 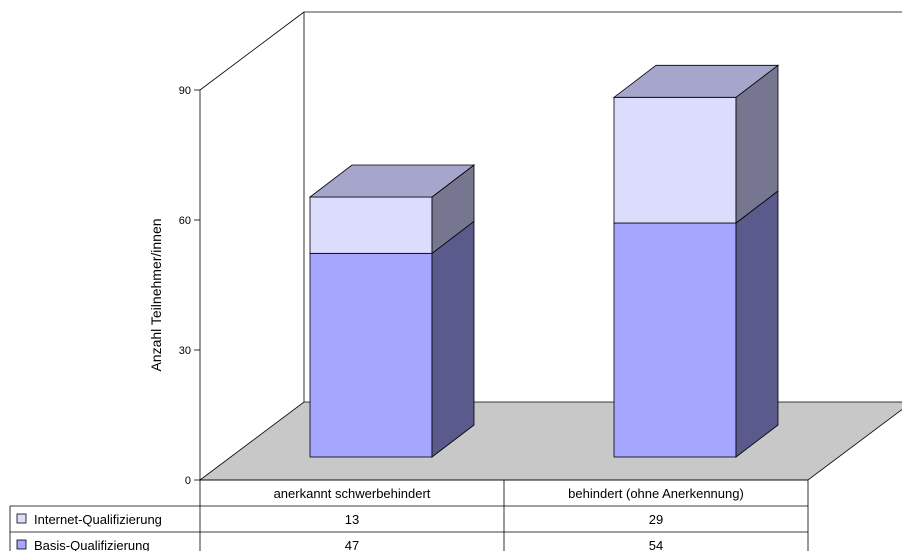 What do you see at coordinates (352, 519) in the screenshot?
I see `data-label: 13` at bounding box center [352, 519].